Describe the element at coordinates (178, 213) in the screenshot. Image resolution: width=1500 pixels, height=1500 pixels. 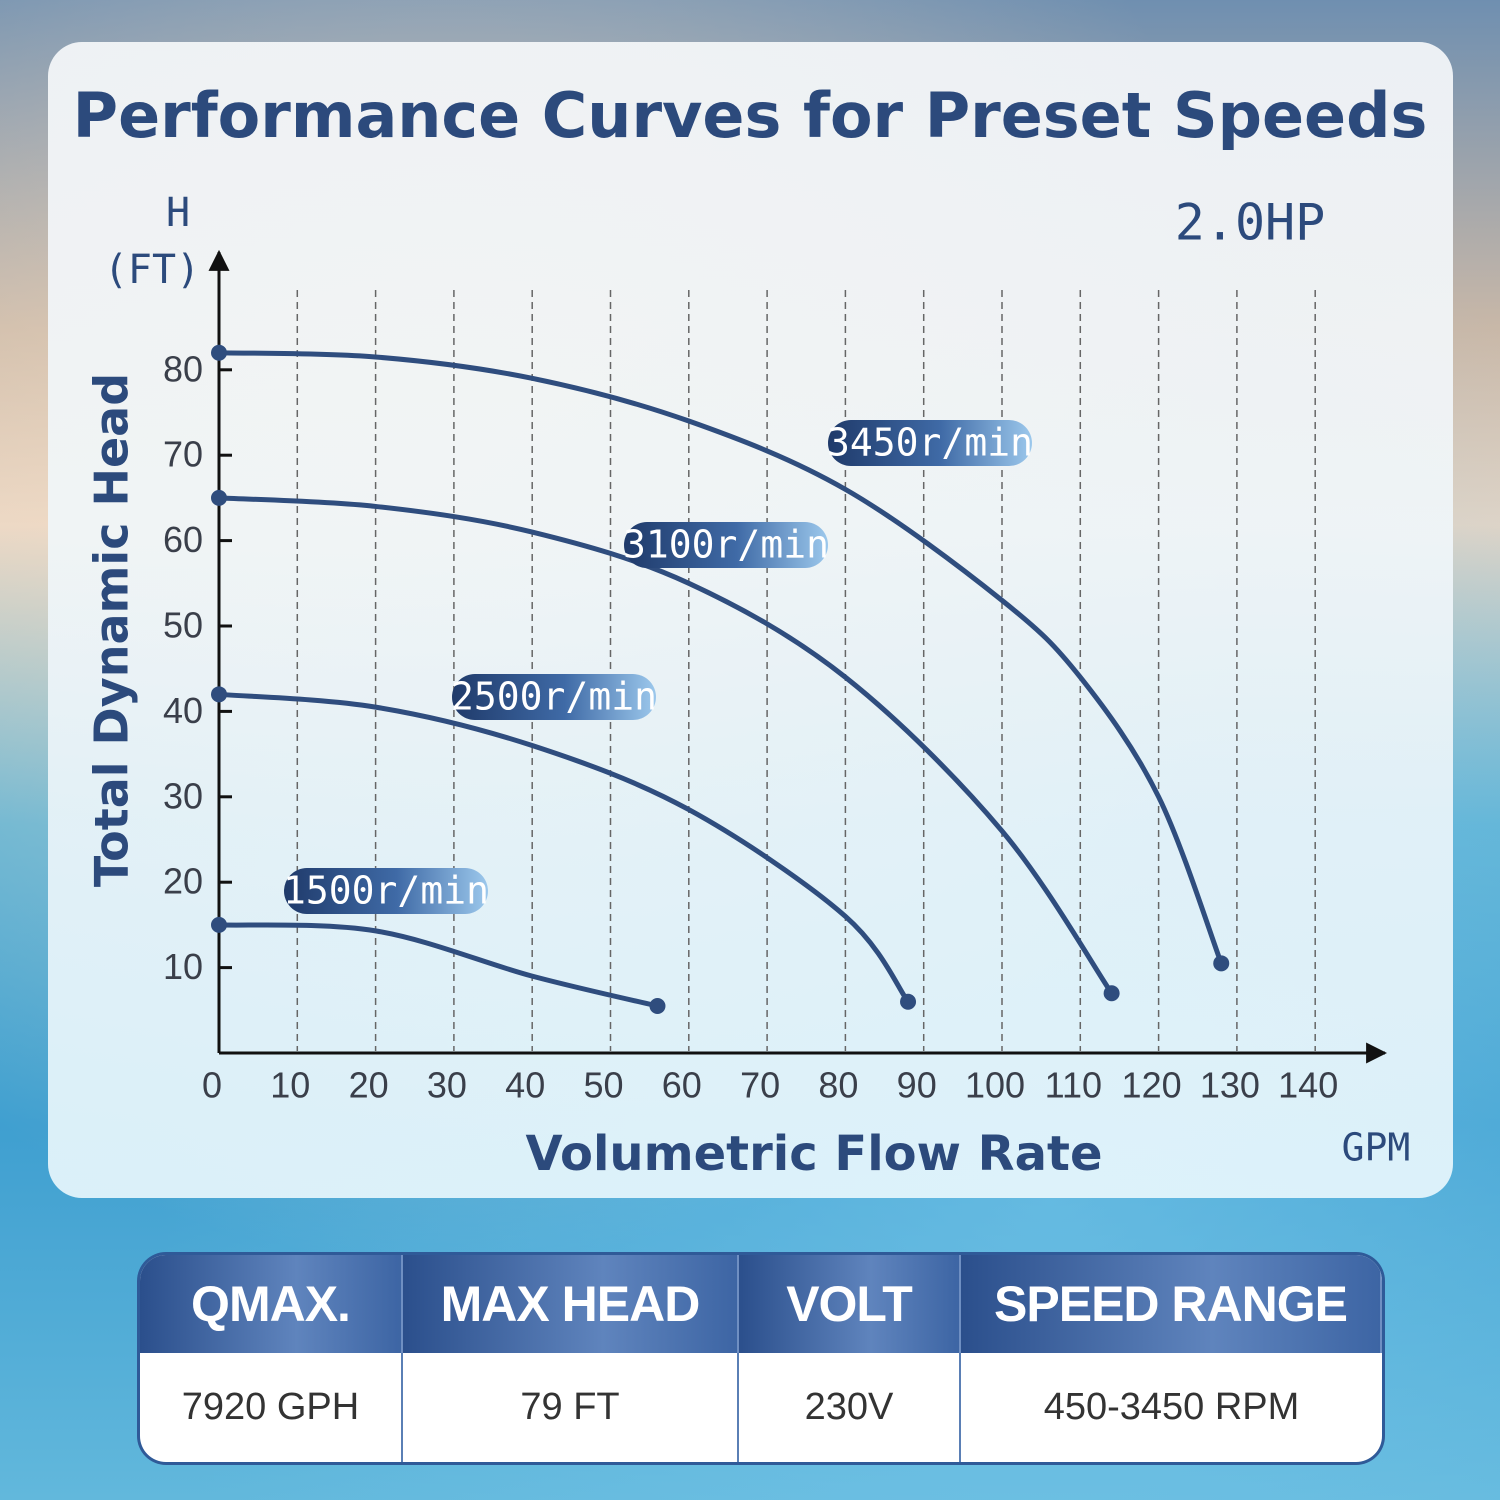
I see `y-unit: H` at that location.